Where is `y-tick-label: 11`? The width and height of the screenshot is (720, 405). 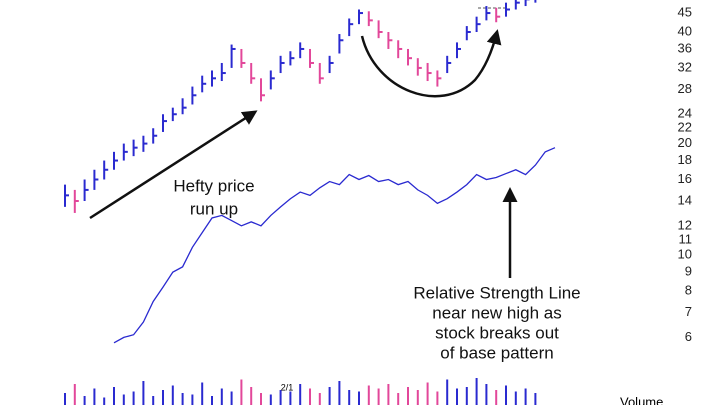 y-tick-label: 11 is located at coordinates (686, 238).